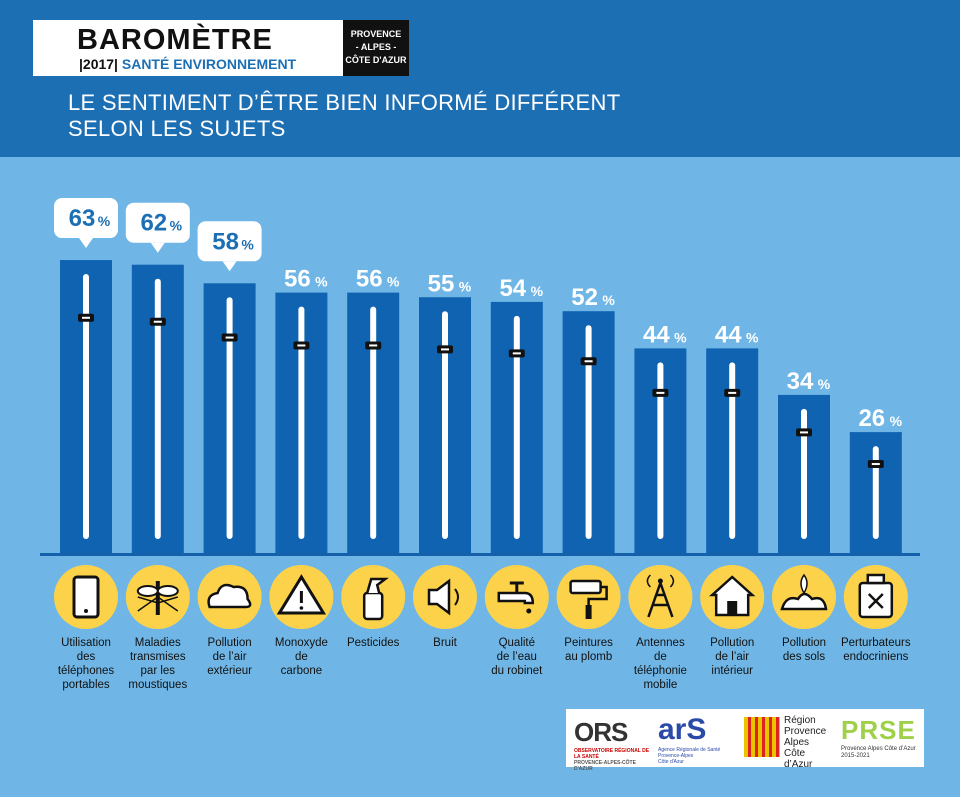 This screenshot has width=960, height=797. What do you see at coordinates (517, 643) in the screenshot?
I see `category-label: Qualité` at bounding box center [517, 643].